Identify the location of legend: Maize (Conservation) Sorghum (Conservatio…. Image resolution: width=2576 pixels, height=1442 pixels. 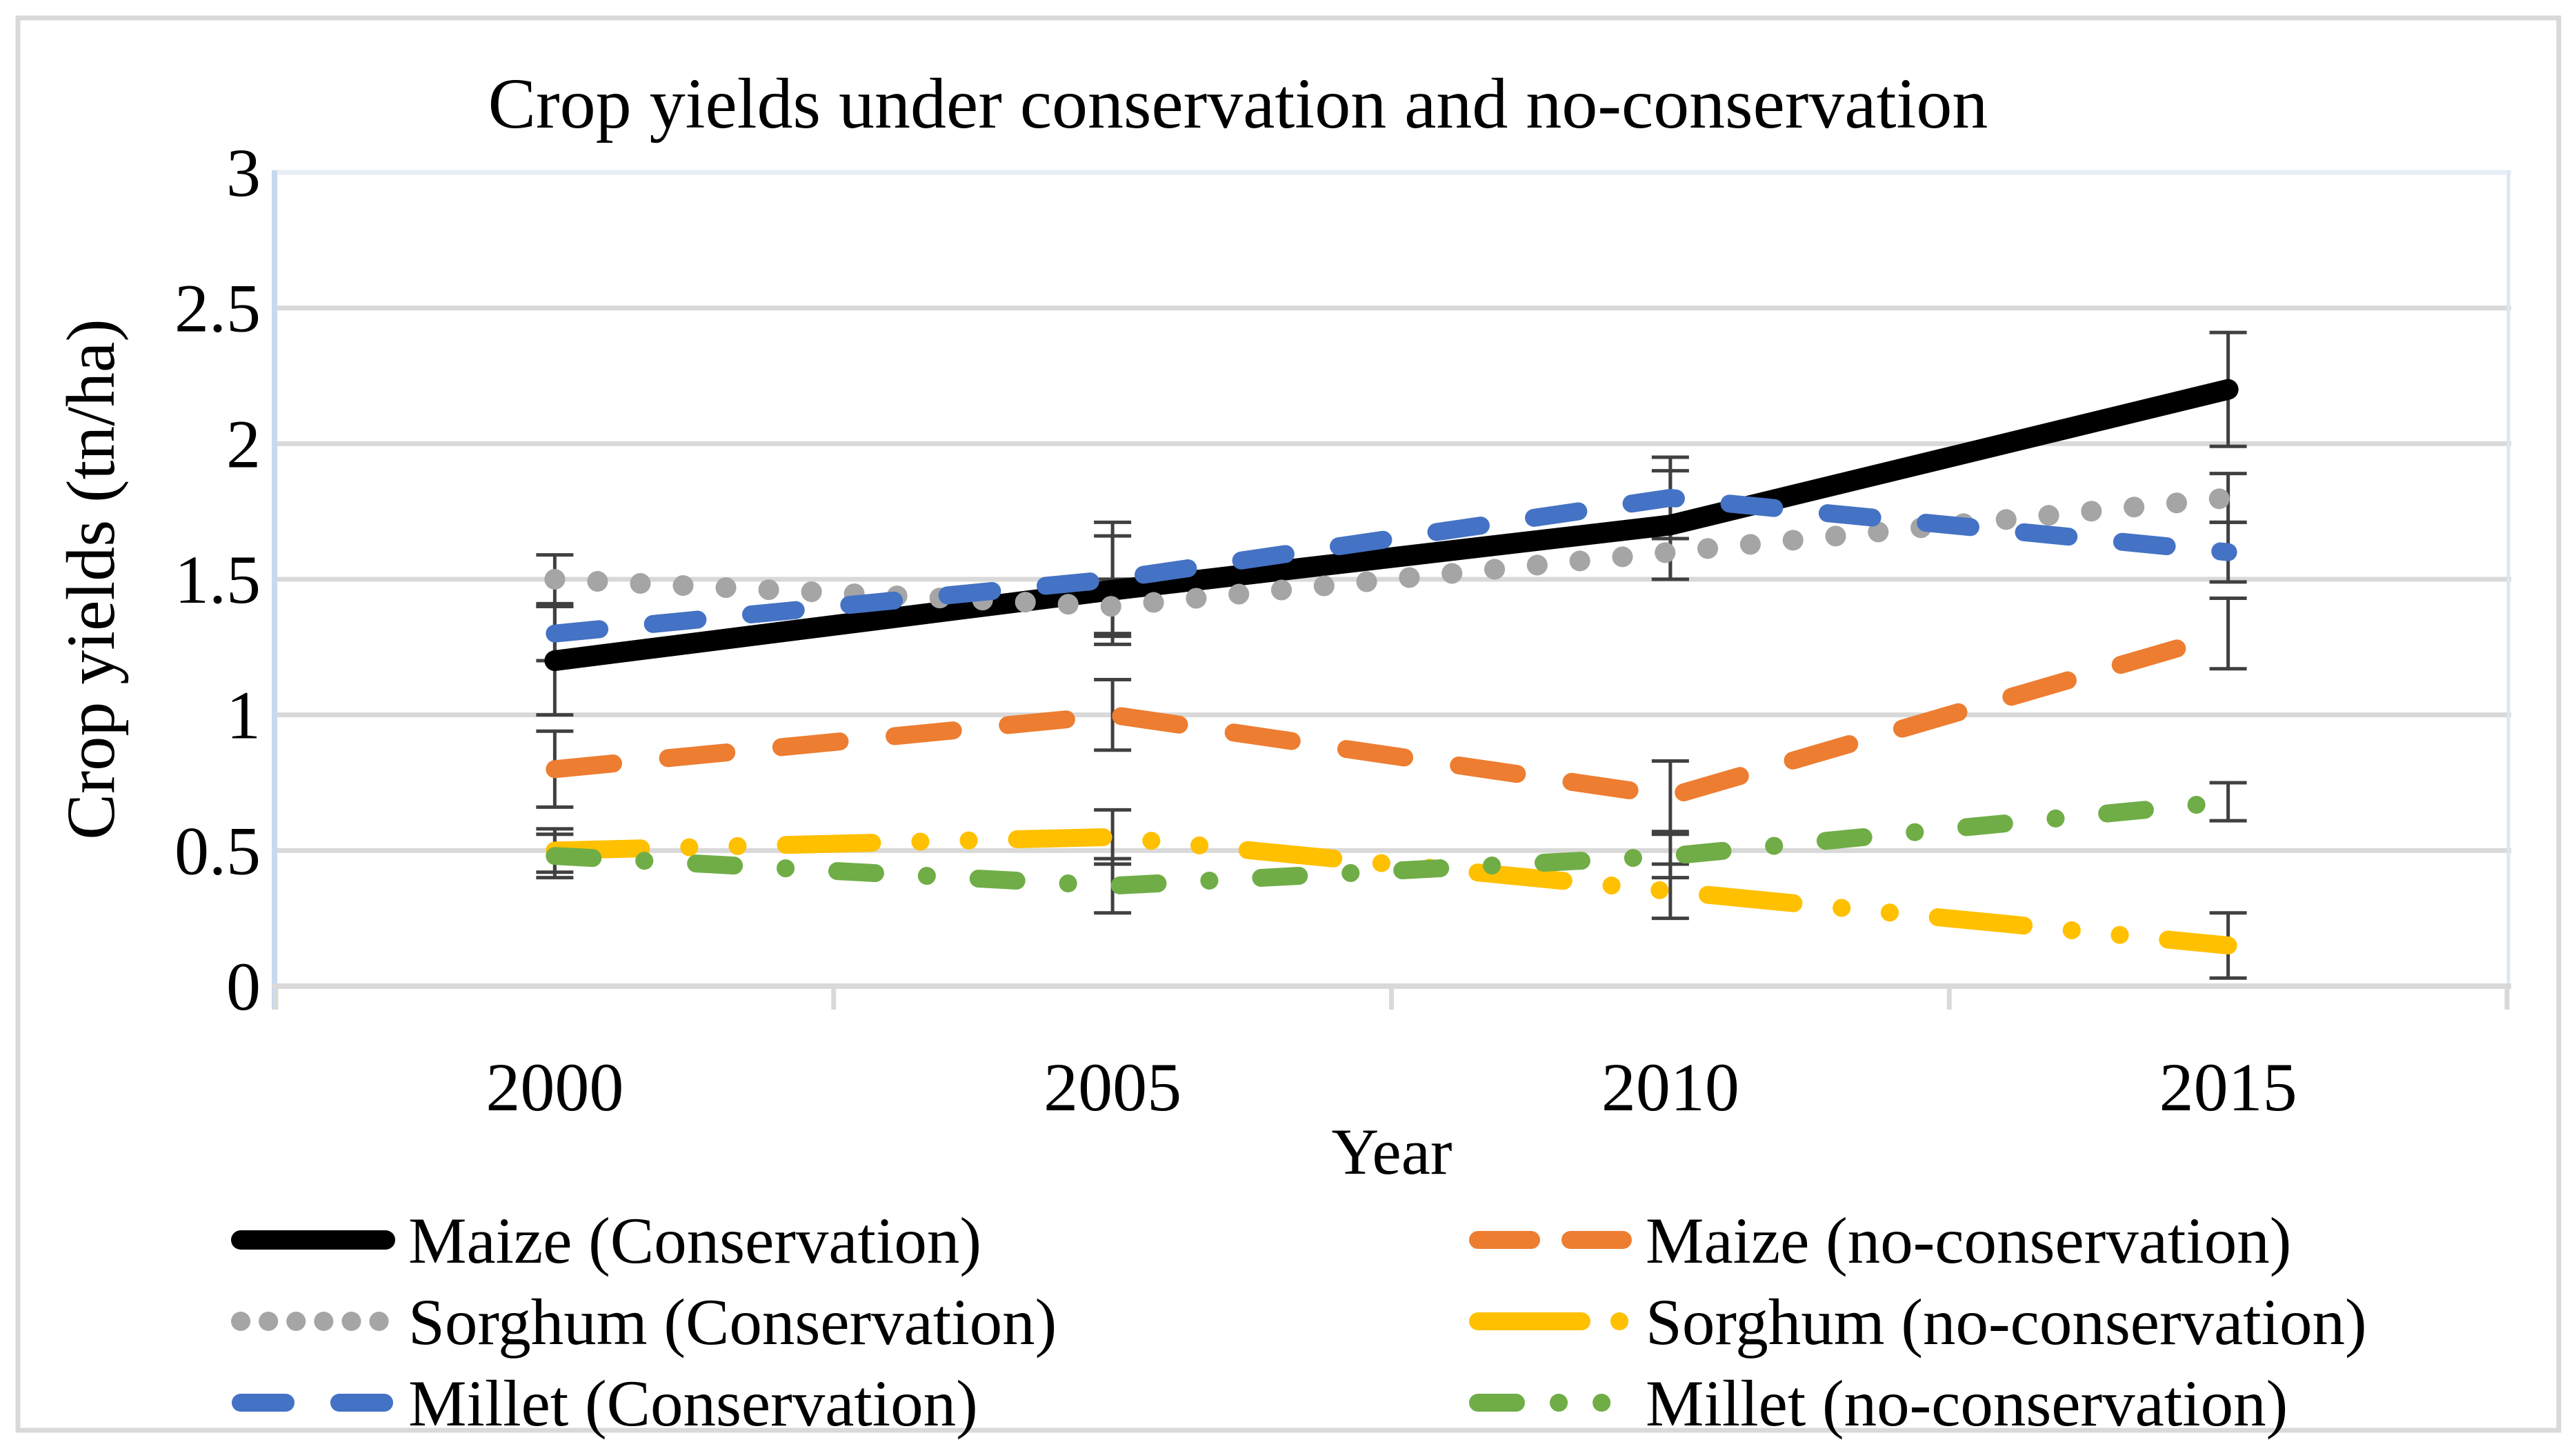
(1299, 1322).